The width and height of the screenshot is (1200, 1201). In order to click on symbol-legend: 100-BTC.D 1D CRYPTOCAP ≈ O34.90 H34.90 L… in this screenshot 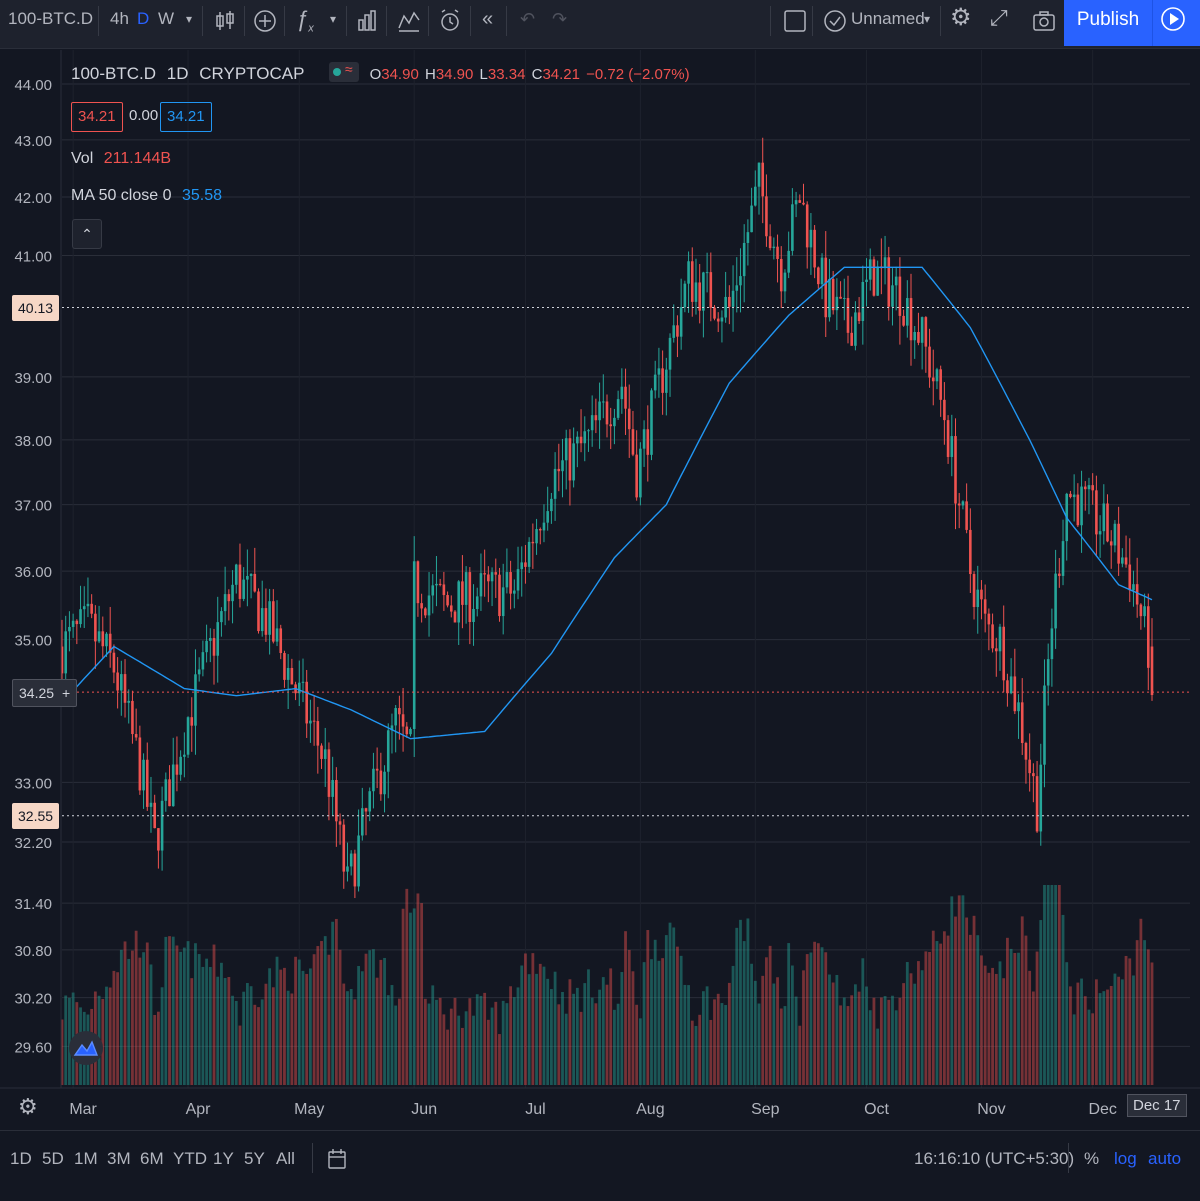, I will do `click(380, 72)`.